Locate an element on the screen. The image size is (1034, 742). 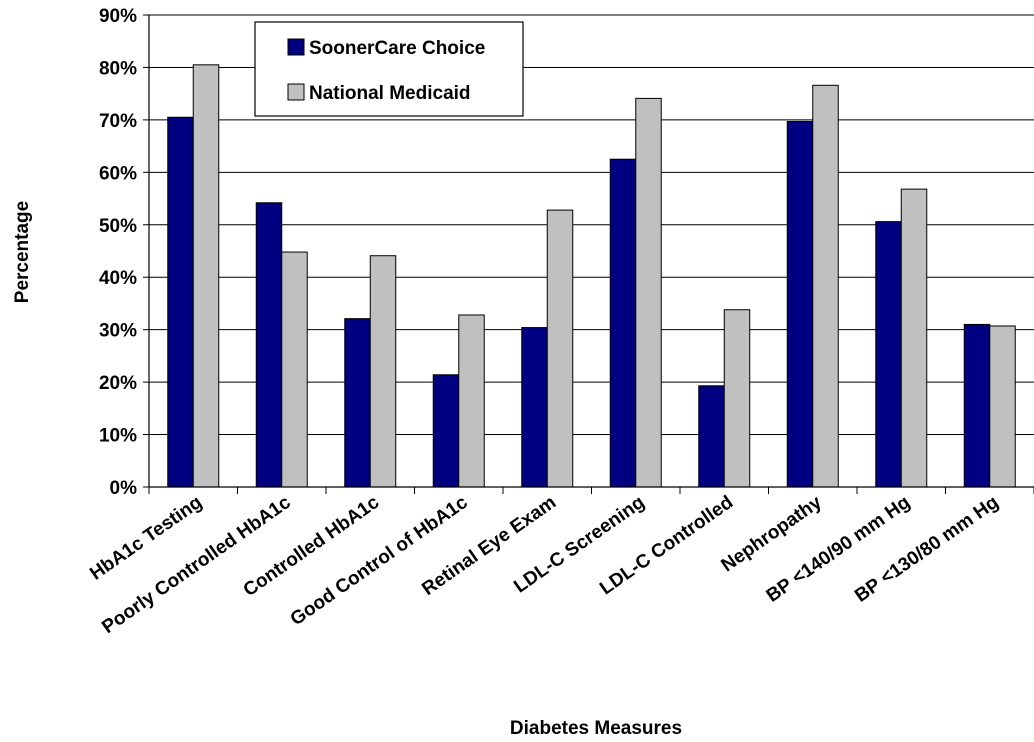
bar-soonercare-choice-poorly-controlled-hba1c is located at coordinates (269, 345).